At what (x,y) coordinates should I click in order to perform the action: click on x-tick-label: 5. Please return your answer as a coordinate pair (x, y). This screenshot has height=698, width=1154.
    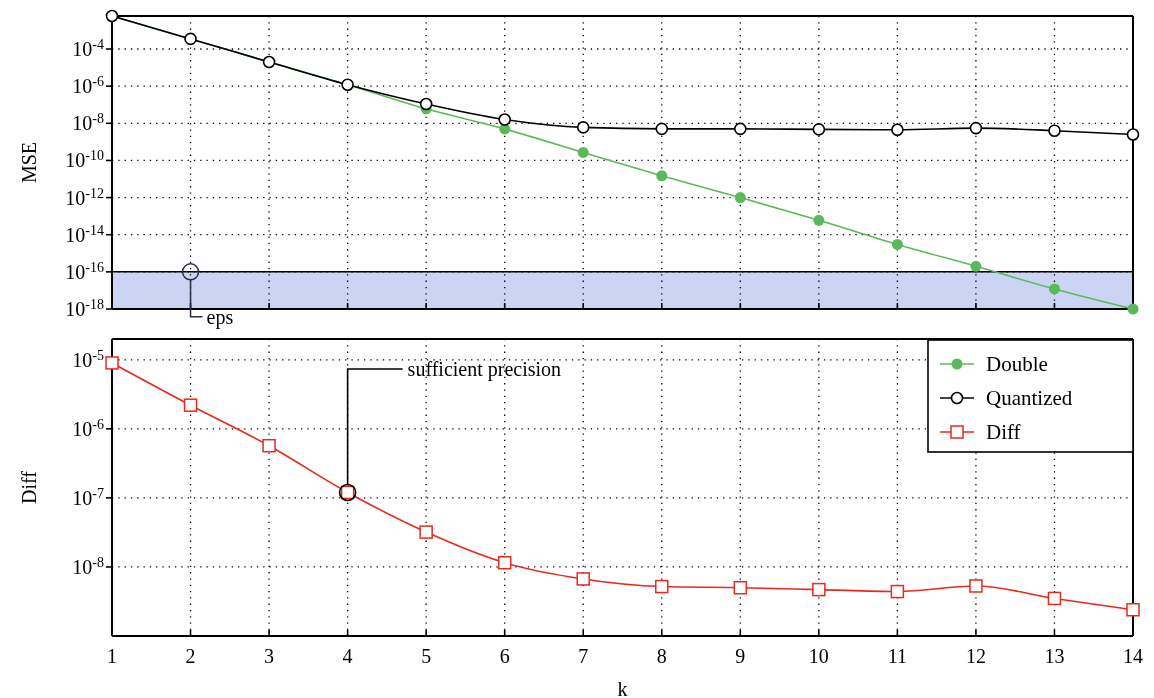
    Looking at the image, I should click on (426, 656).